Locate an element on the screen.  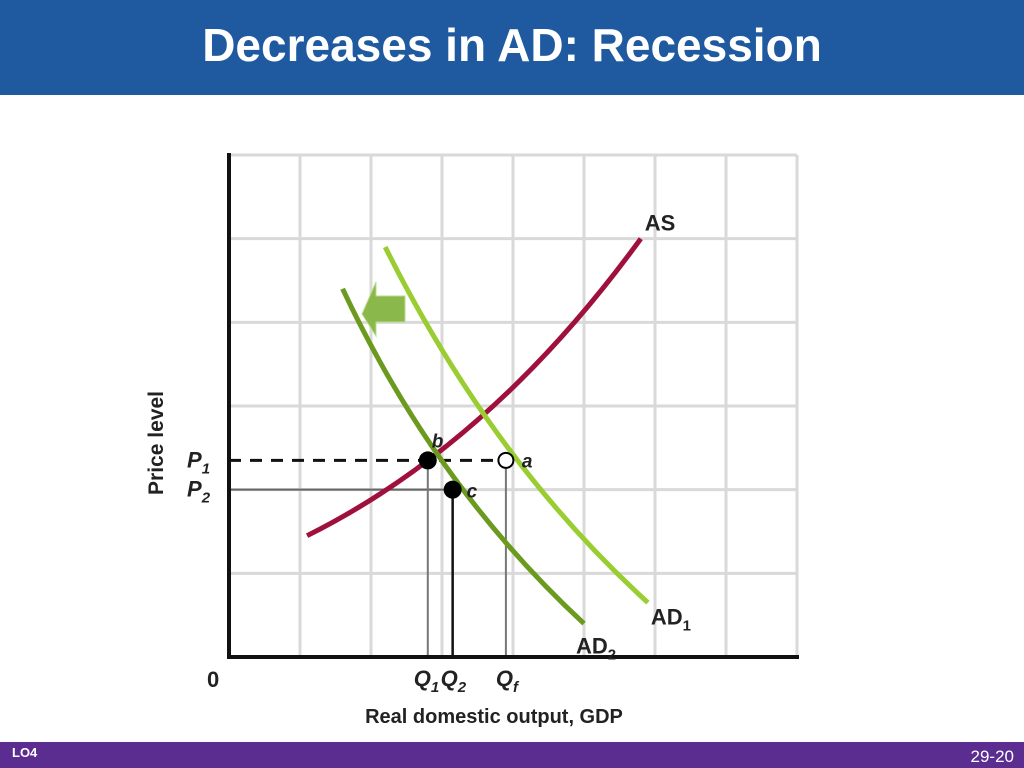
point-label-c: c is located at coordinates (472, 492).